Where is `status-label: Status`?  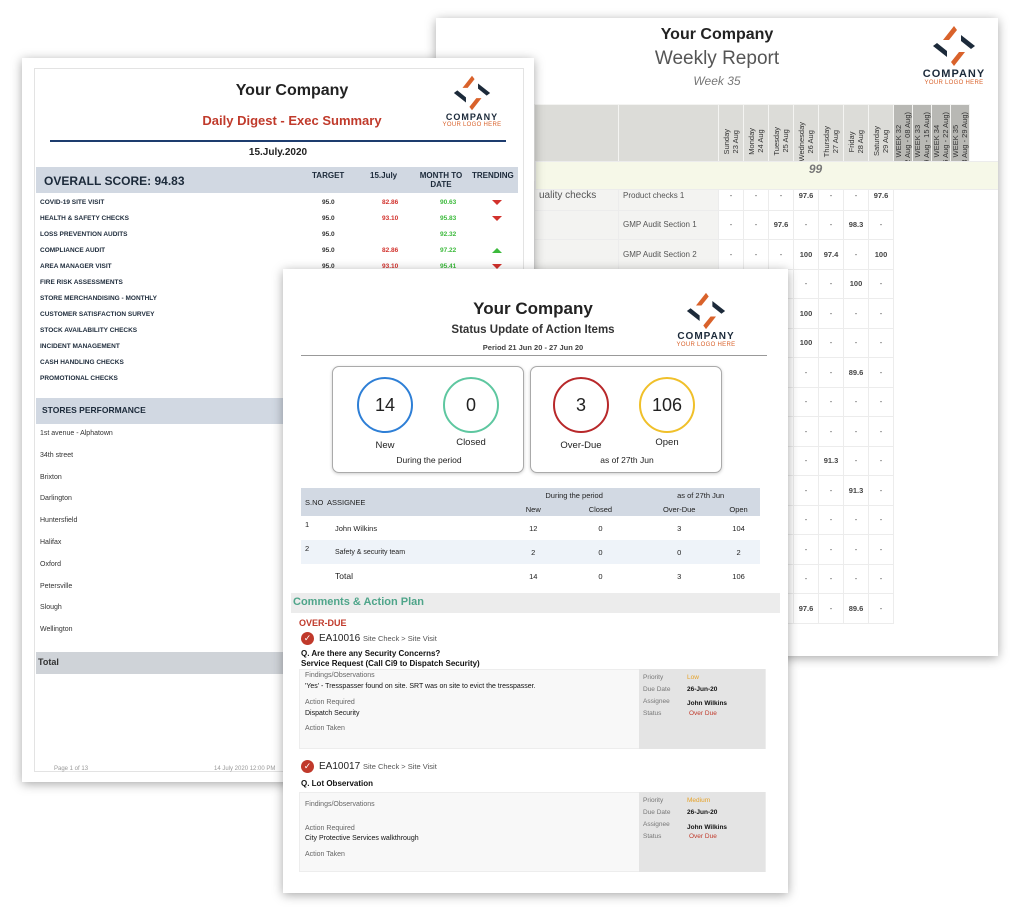 status-label: Status is located at coordinates (652, 713).